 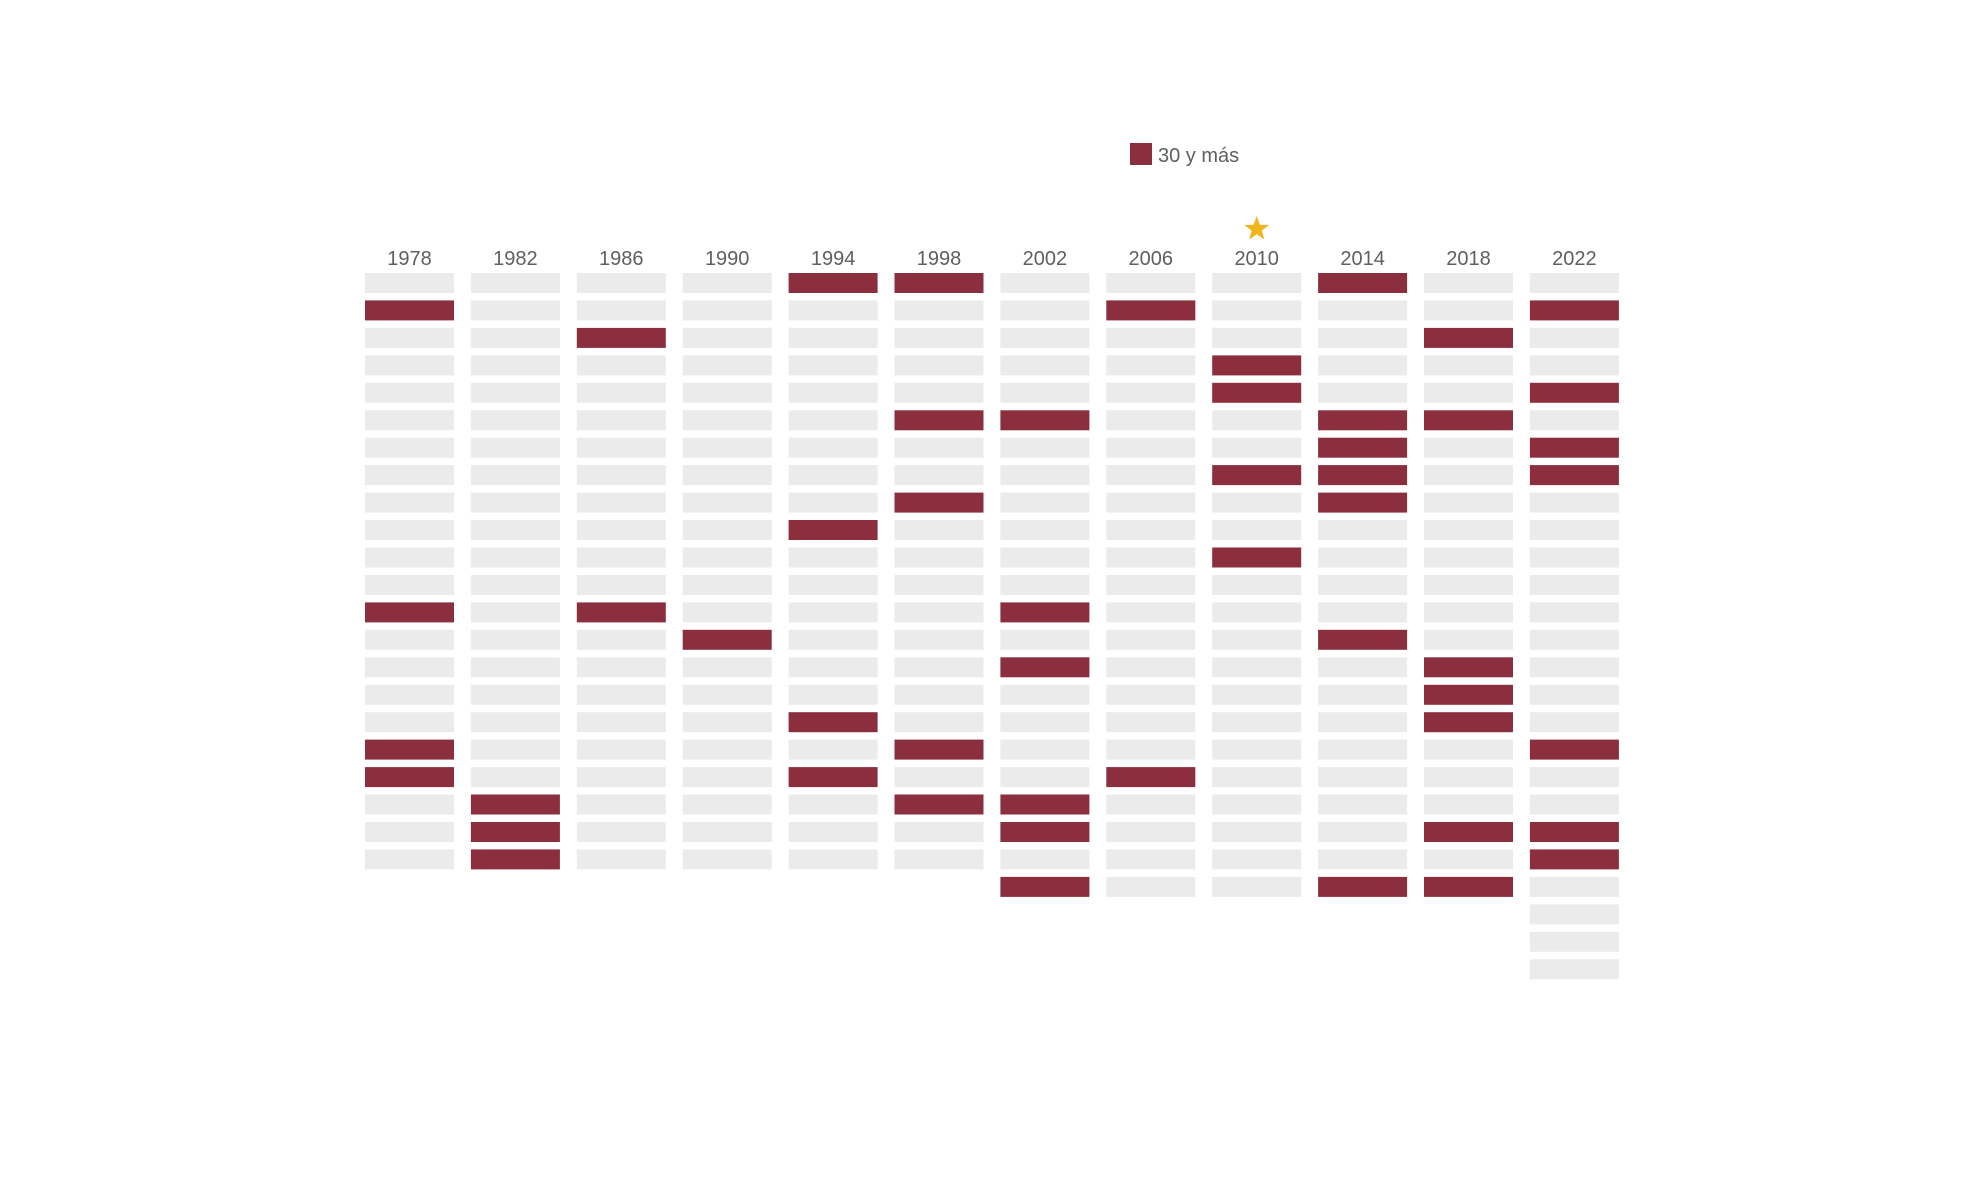 What do you see at coordinates (621, 259) in the screenshot?
I see `year-label: 1986` at bounding box center [621, 259].